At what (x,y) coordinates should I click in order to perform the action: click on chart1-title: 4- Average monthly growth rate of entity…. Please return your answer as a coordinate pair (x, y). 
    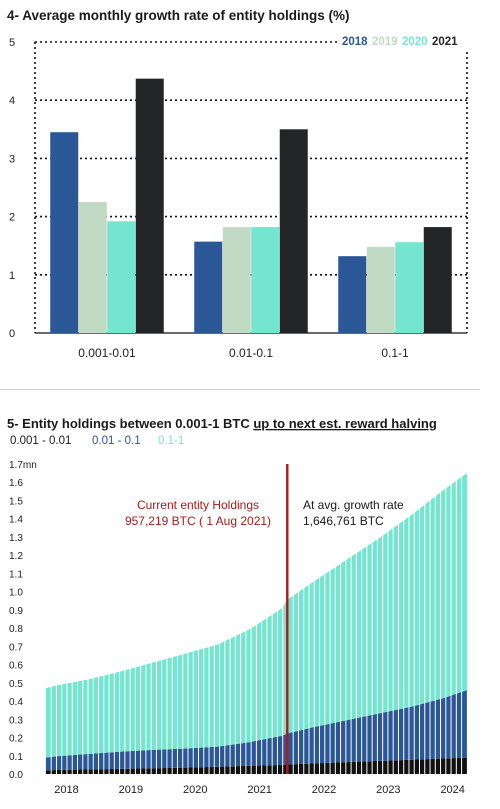
    Looking at the image, I should click on (178, 15).